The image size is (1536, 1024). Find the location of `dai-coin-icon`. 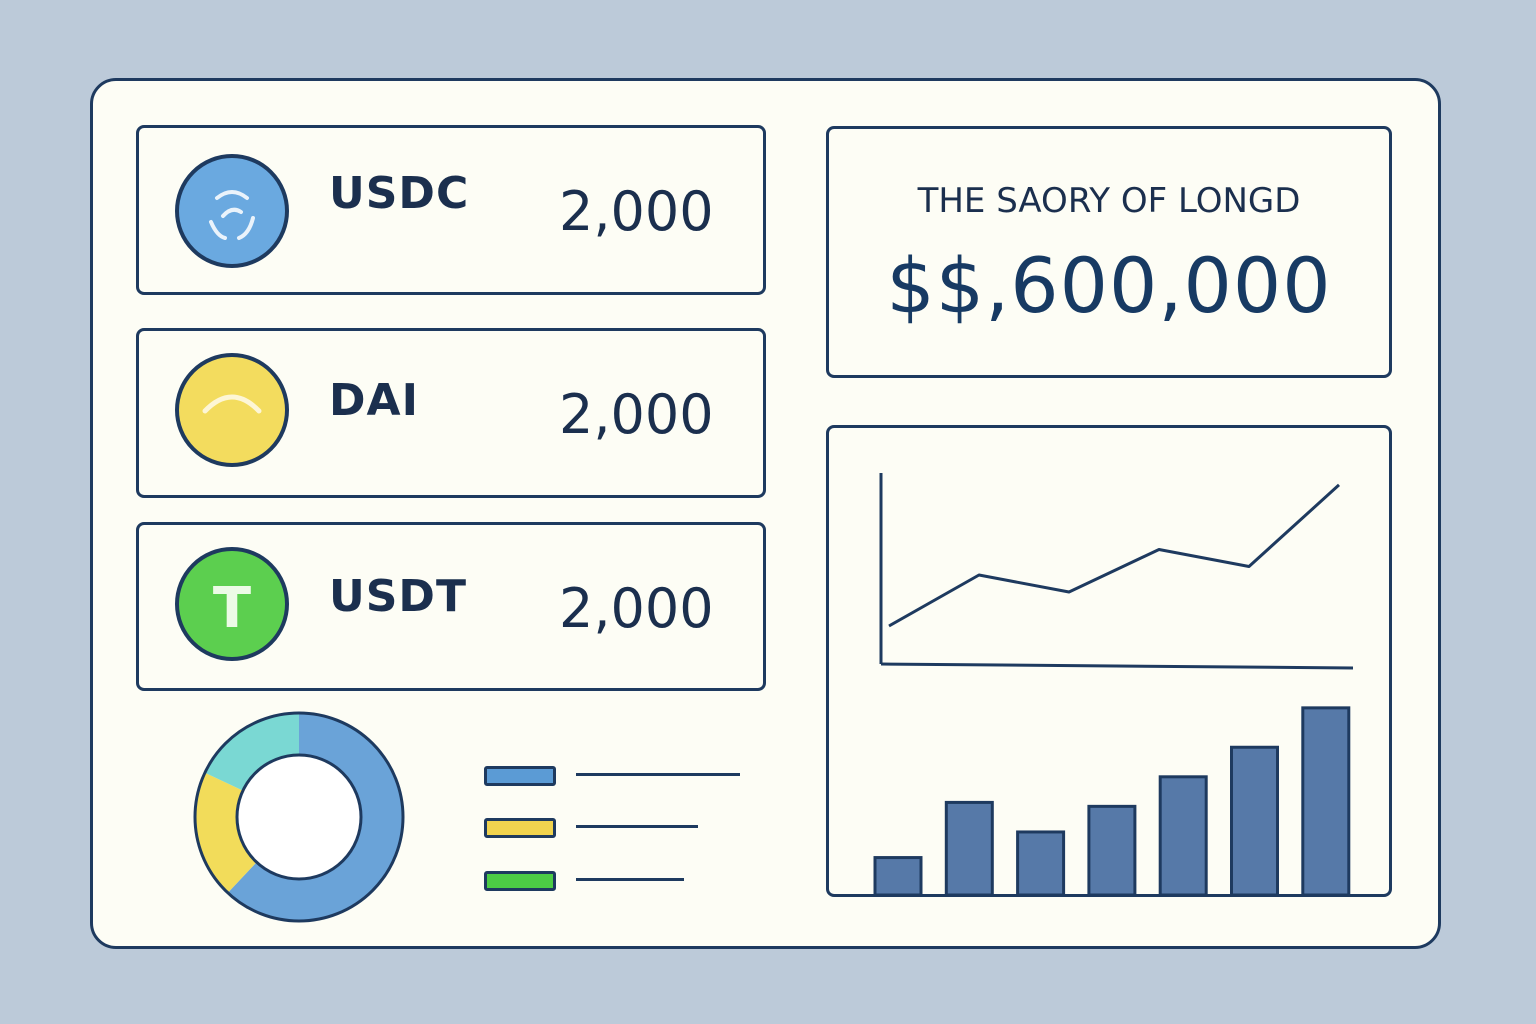

dai-coin-icon is located at coordinates (232, 410).